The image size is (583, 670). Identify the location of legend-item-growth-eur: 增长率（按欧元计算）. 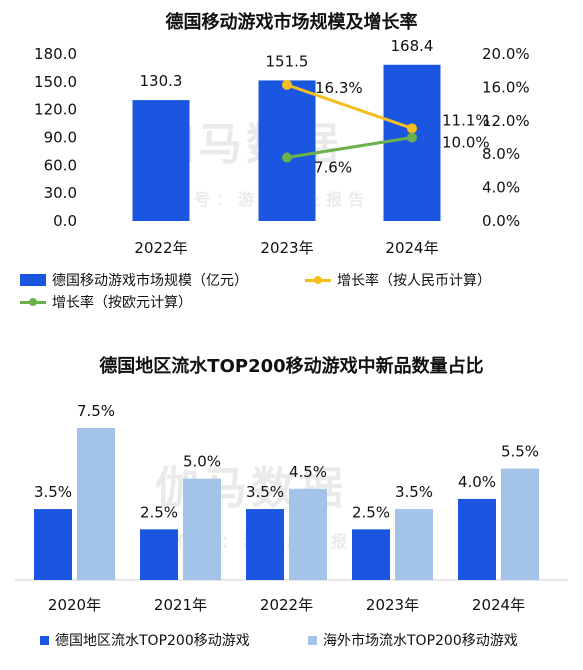
(106, 302).